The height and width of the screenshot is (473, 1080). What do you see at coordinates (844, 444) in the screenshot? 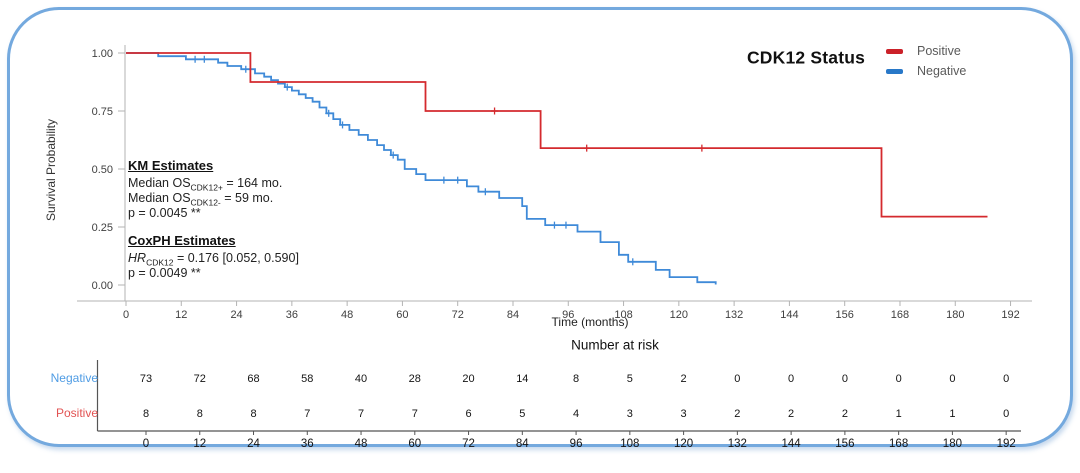
I see `risk-x-tick-label: 156` at bounding box center [844, 444].